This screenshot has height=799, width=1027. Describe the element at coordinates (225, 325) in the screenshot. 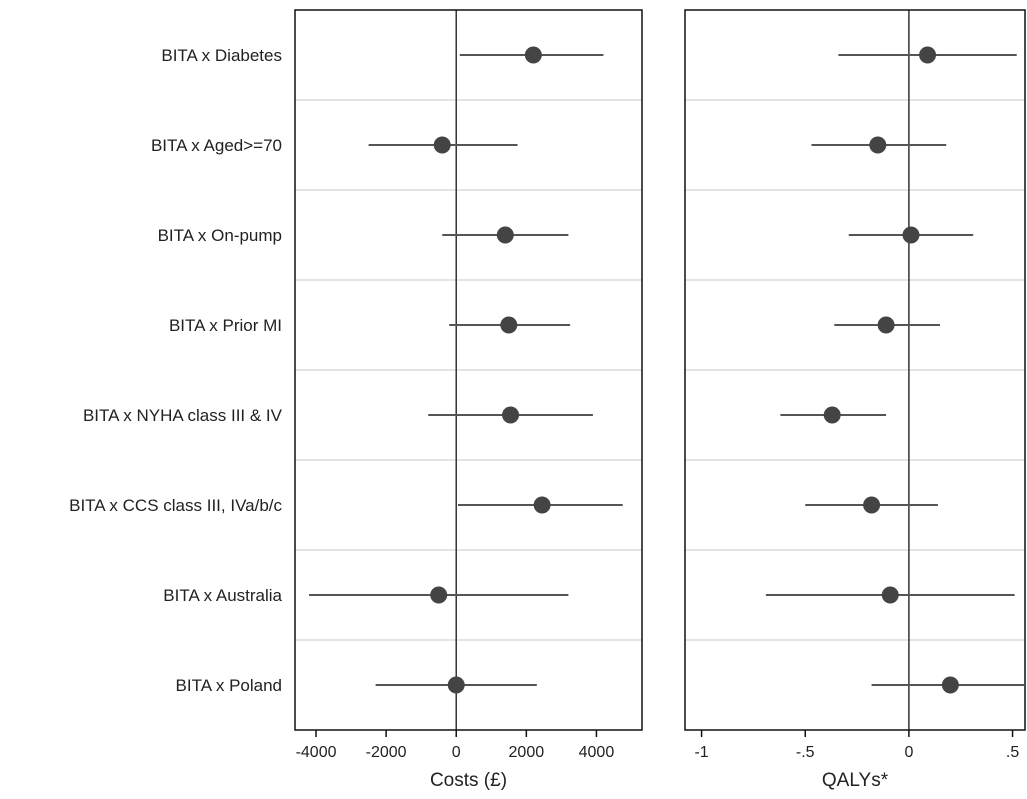

I see `category-label: BITA x Prior MI` at that location.